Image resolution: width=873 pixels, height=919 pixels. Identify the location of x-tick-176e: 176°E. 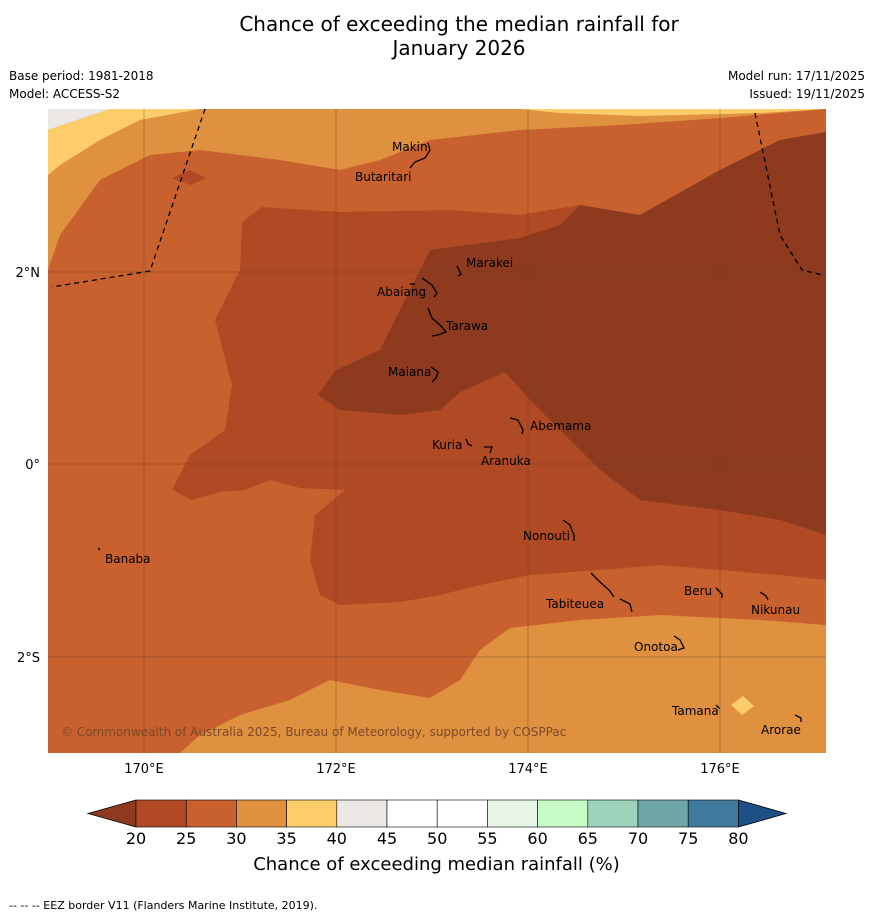
(720, 769).